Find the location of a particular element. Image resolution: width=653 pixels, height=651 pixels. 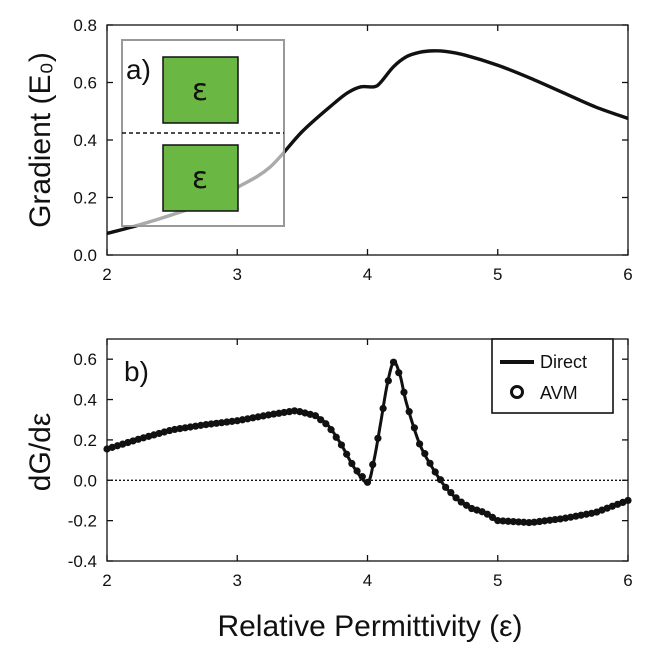

b-xtick-label: 5 is located at coordinates (497, 580).